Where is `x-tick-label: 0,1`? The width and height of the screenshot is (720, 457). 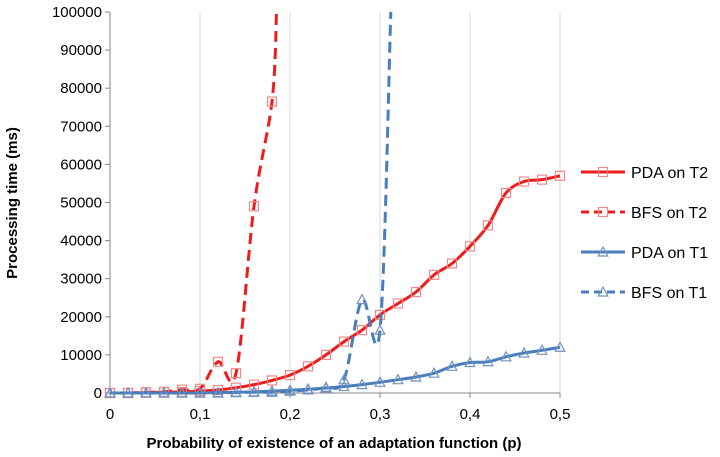 x-tick-label: 0,1 is located at coordinates (200, 414).